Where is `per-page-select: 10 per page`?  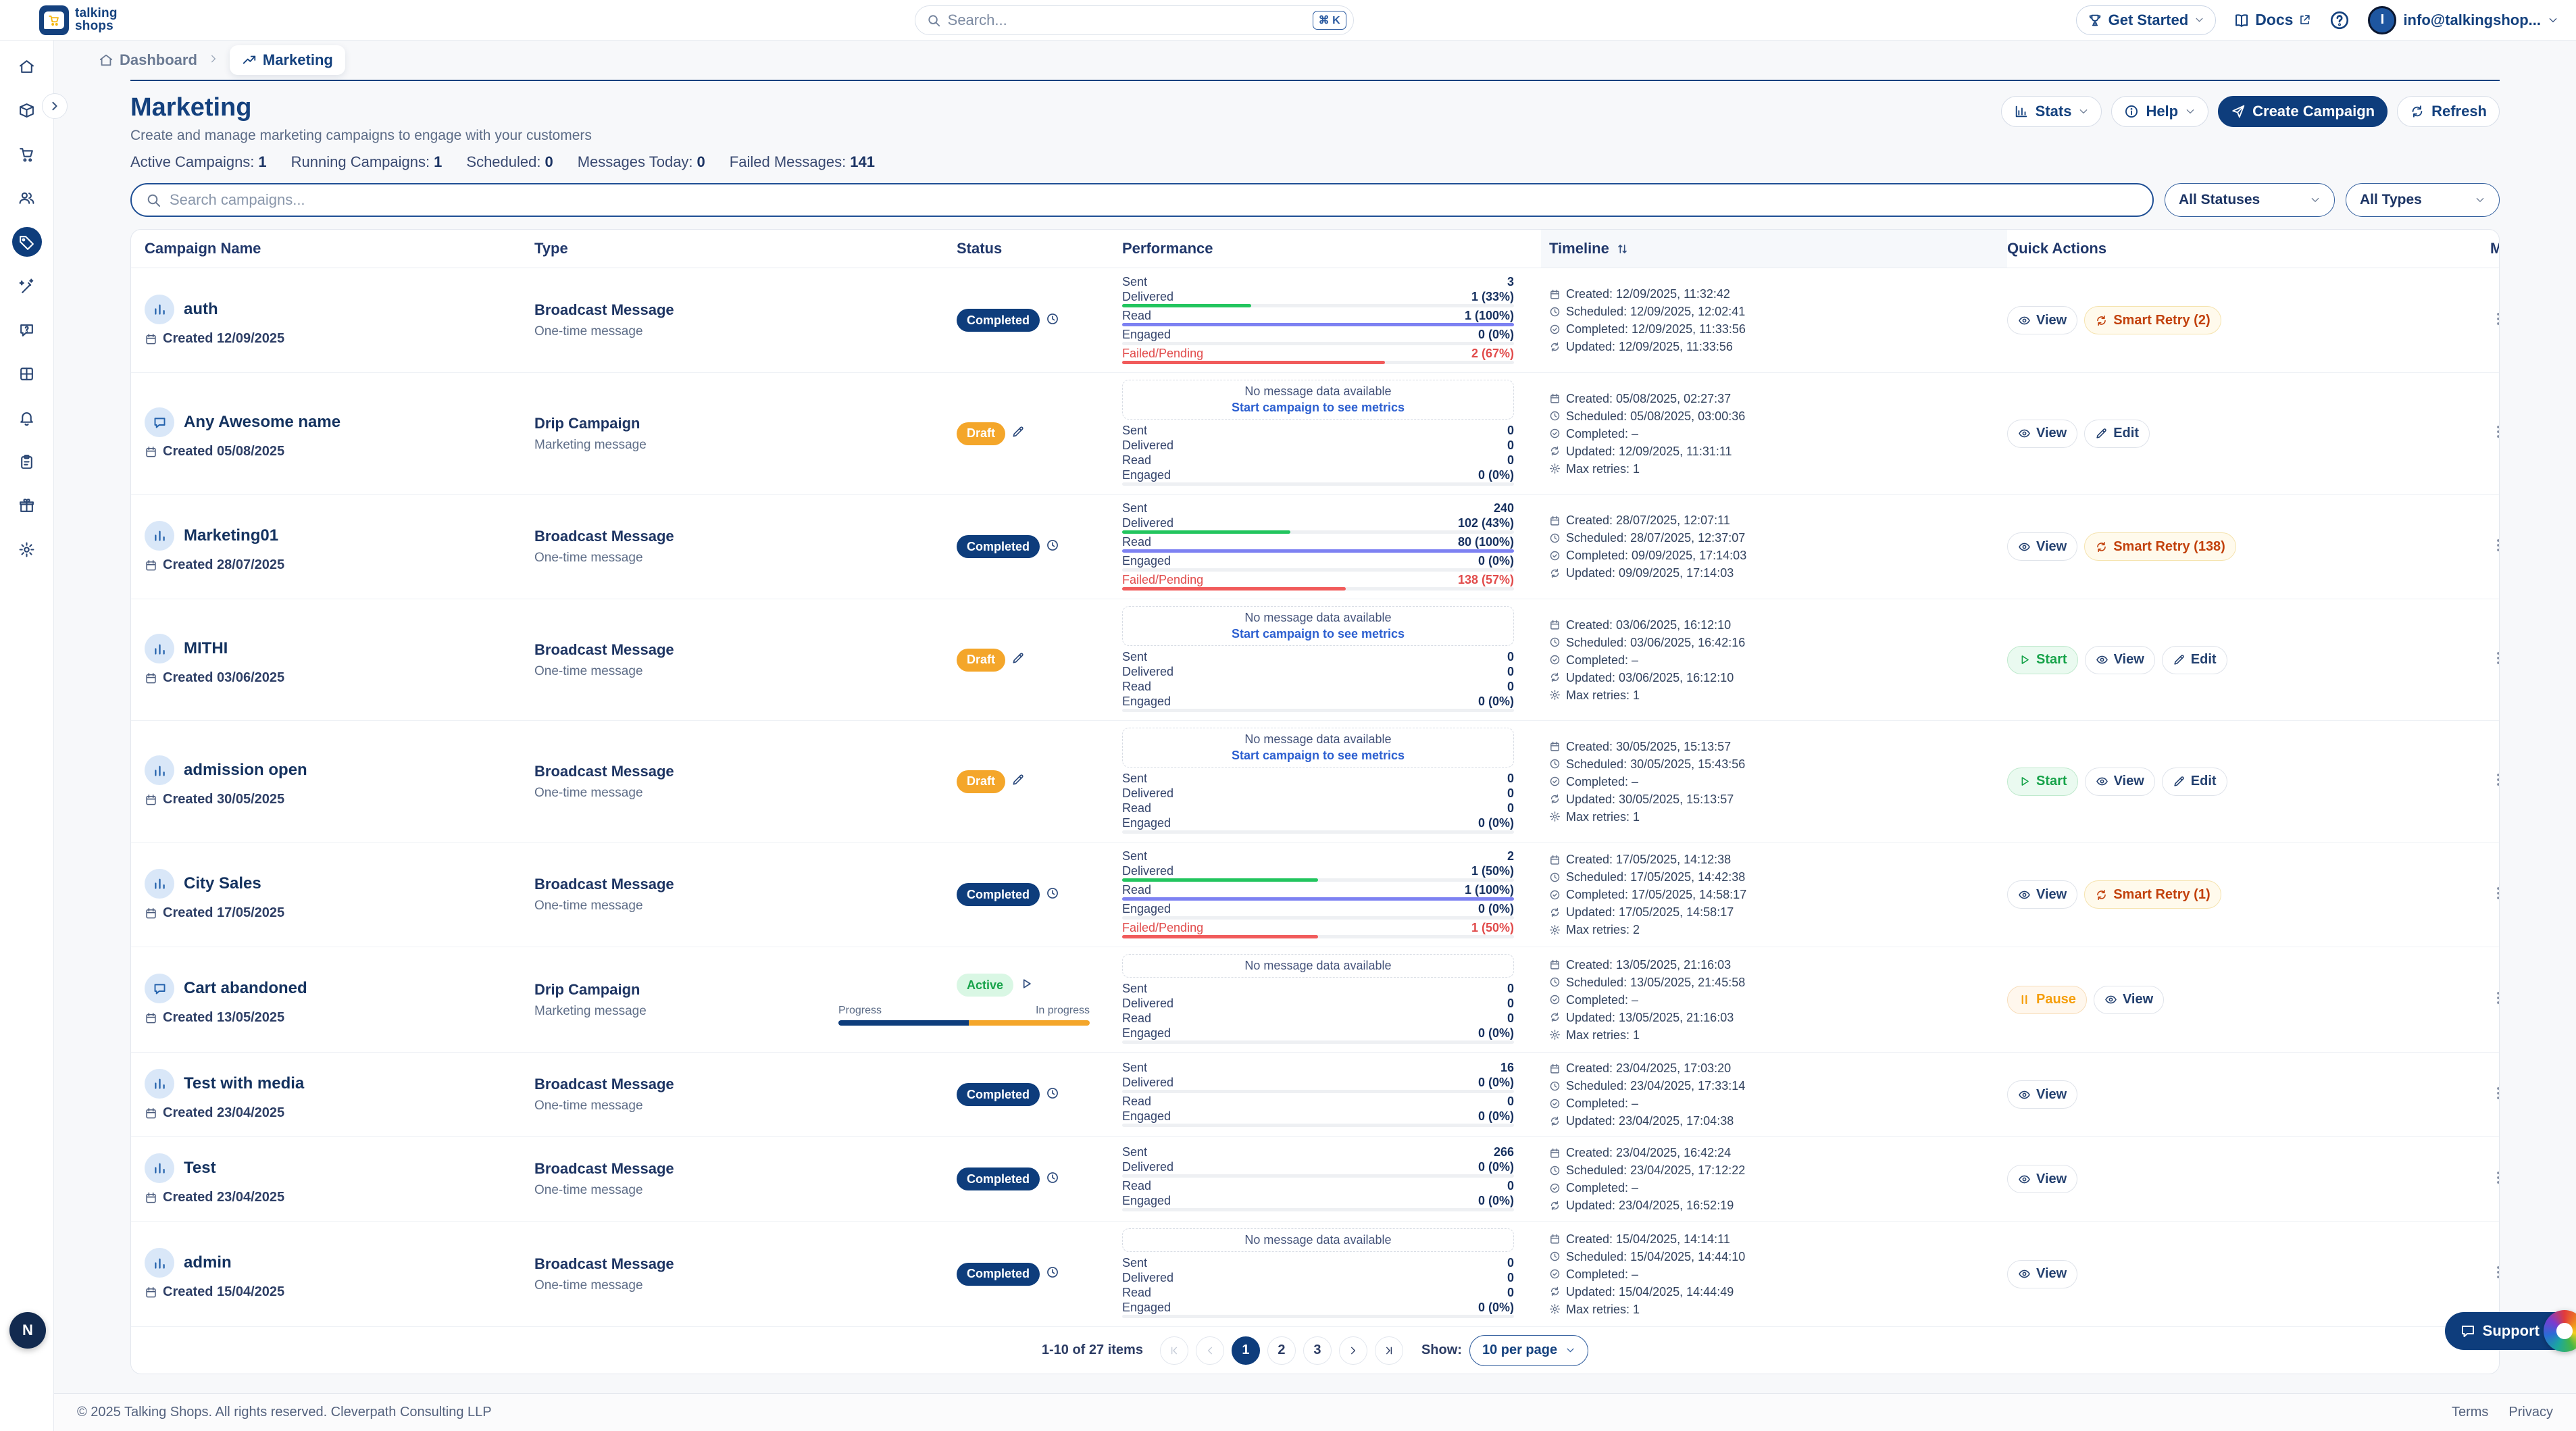 per-page-select: 10 per page is located at coordinates (1529, 1350).